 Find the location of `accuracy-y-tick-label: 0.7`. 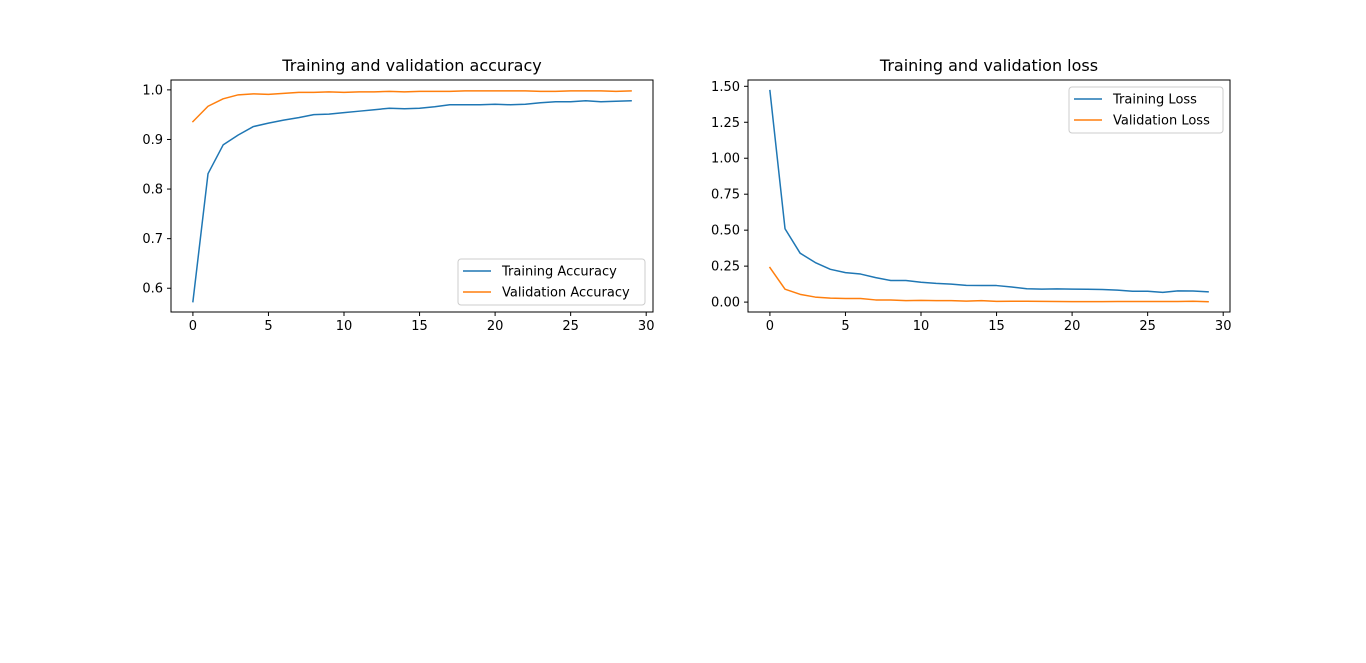

accuracy-y-tick-label: 0.7 is located at coordinates (152, 239).